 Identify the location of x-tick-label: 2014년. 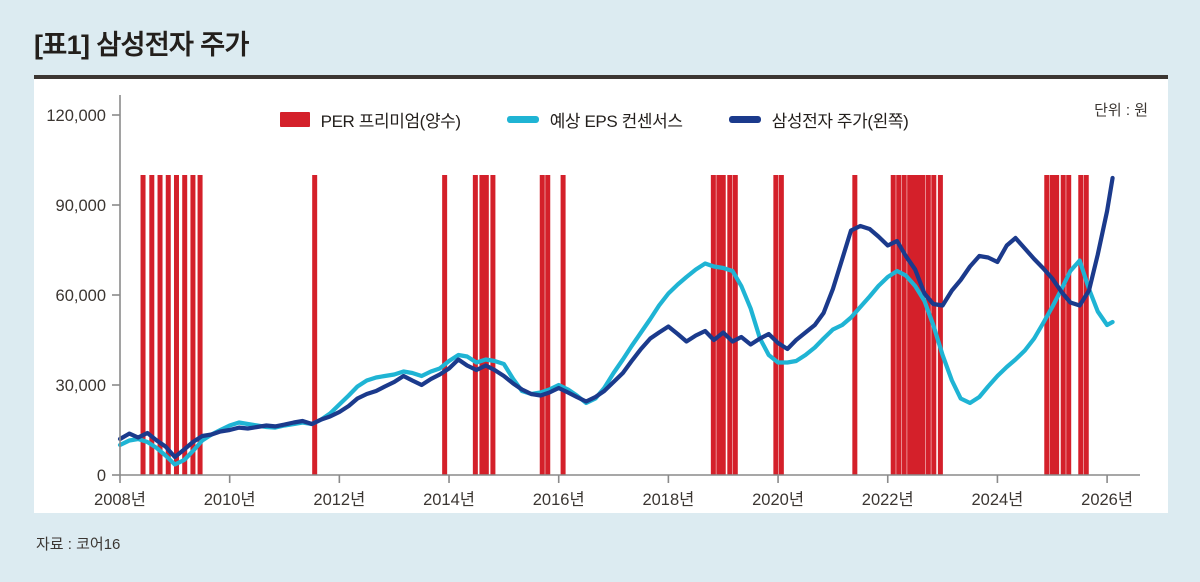
(449, 499).